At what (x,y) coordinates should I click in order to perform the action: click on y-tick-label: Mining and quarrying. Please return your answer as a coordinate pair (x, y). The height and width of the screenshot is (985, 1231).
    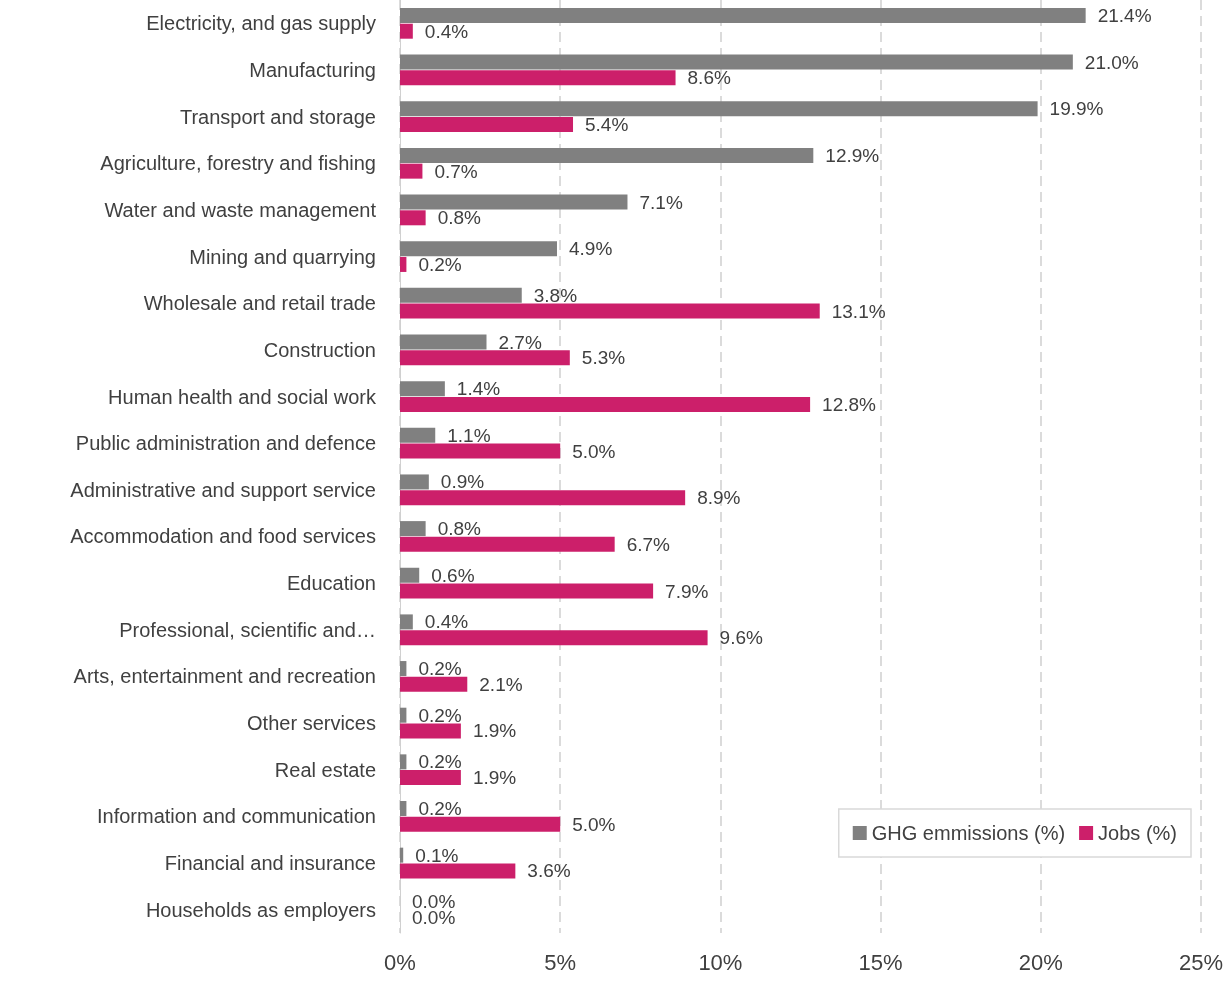
    Looking at the image, I should click on (282, 256).